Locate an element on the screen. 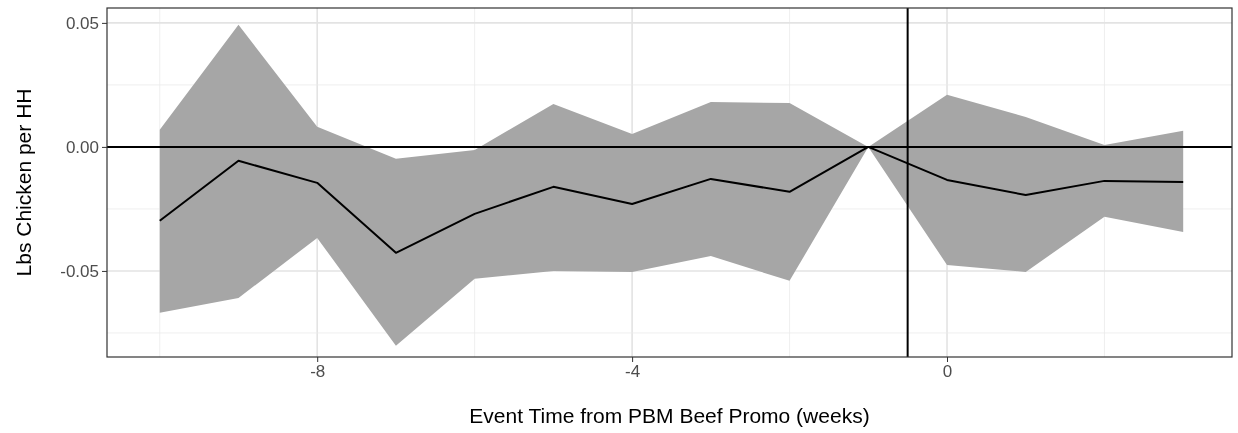 Image resolution: width=1238 pixels, height=433 pixels. x-tick-label: -4 is located at coordinates (633, 372).